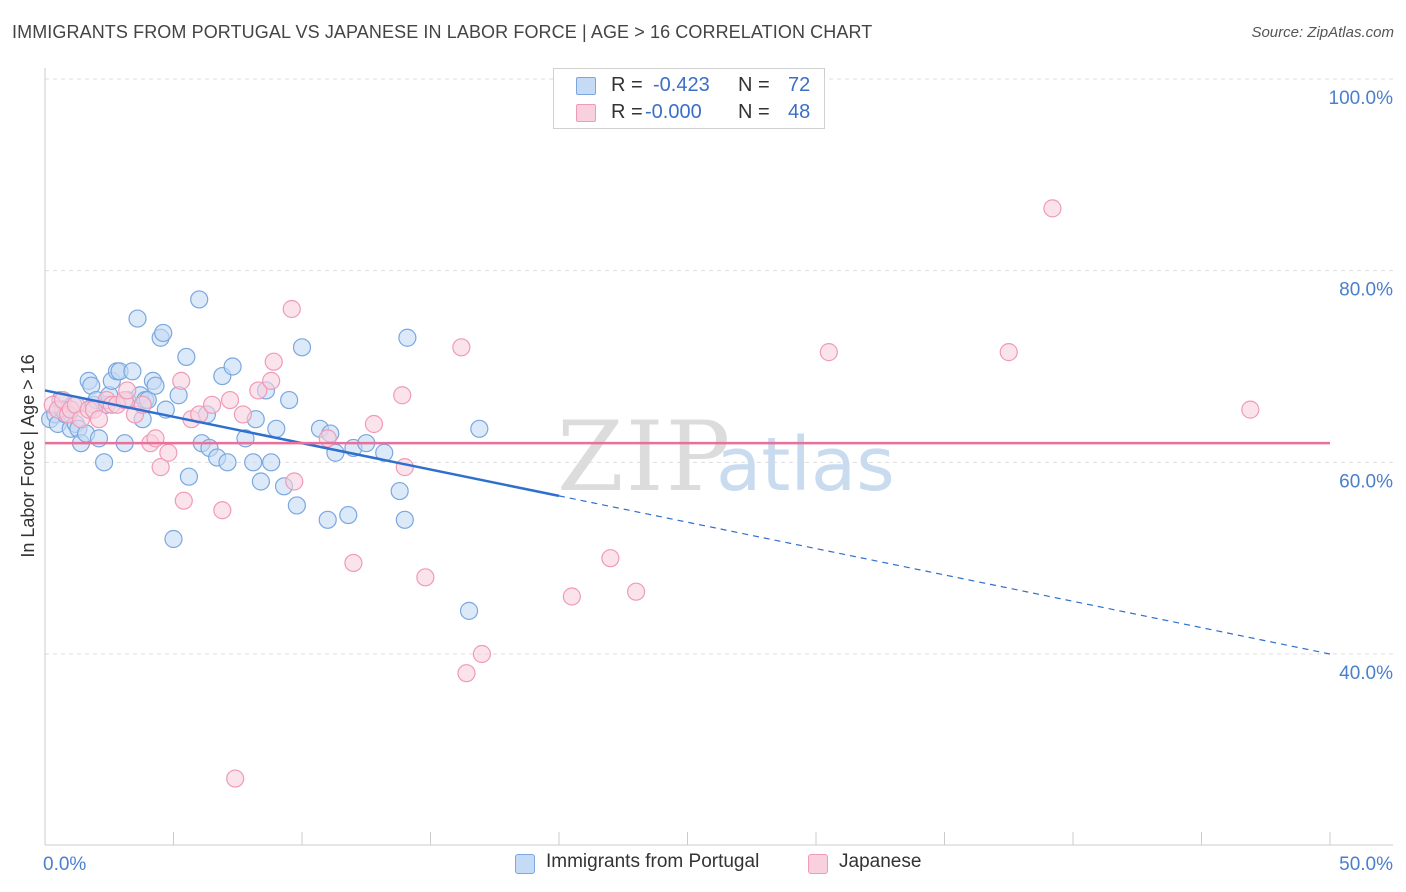  I want to click on y-tick-label-100: 100.0%, so click(1361, 98).